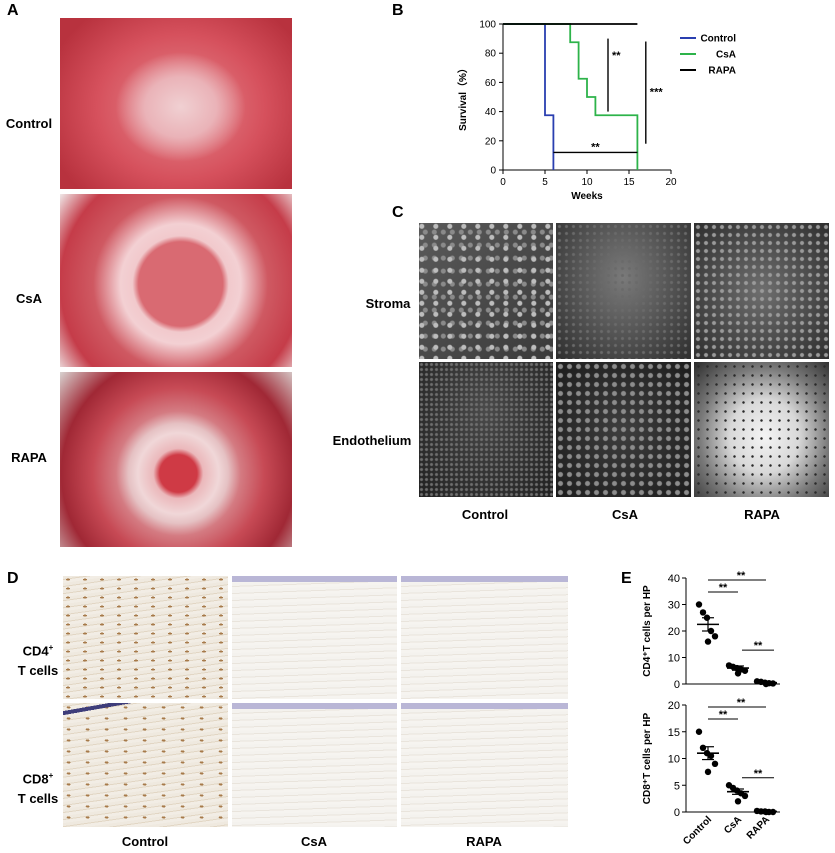 The image size is (835, 853). I want to click on panel-a-row-label-csa: CsA, so click(28, 298).